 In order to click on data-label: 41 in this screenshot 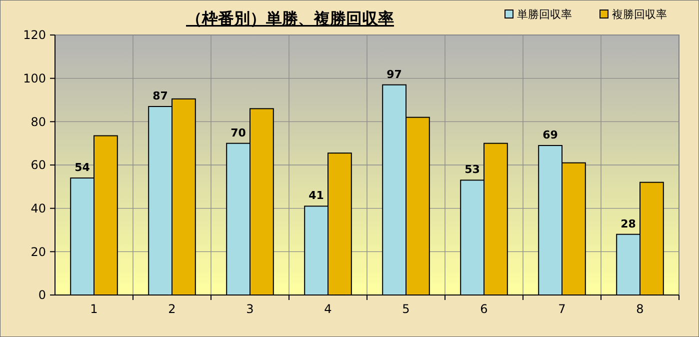, I will do `click(316, 195)`.